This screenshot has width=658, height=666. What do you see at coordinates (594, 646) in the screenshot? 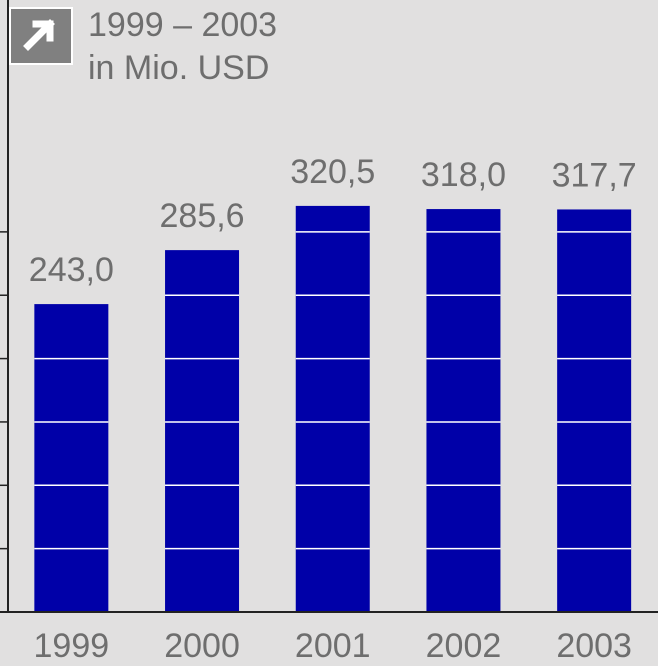
I see `x-tick-label: 2003` at bounding box center [594, 646].